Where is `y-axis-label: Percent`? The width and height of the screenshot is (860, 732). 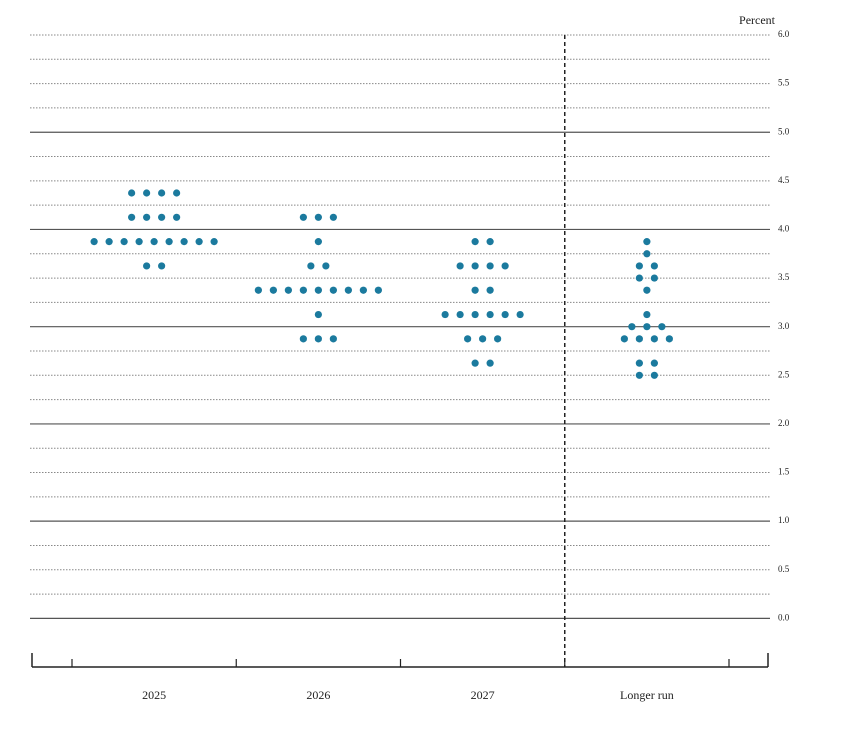 y-axis-label: Percent is located at coordinates (757, 20).